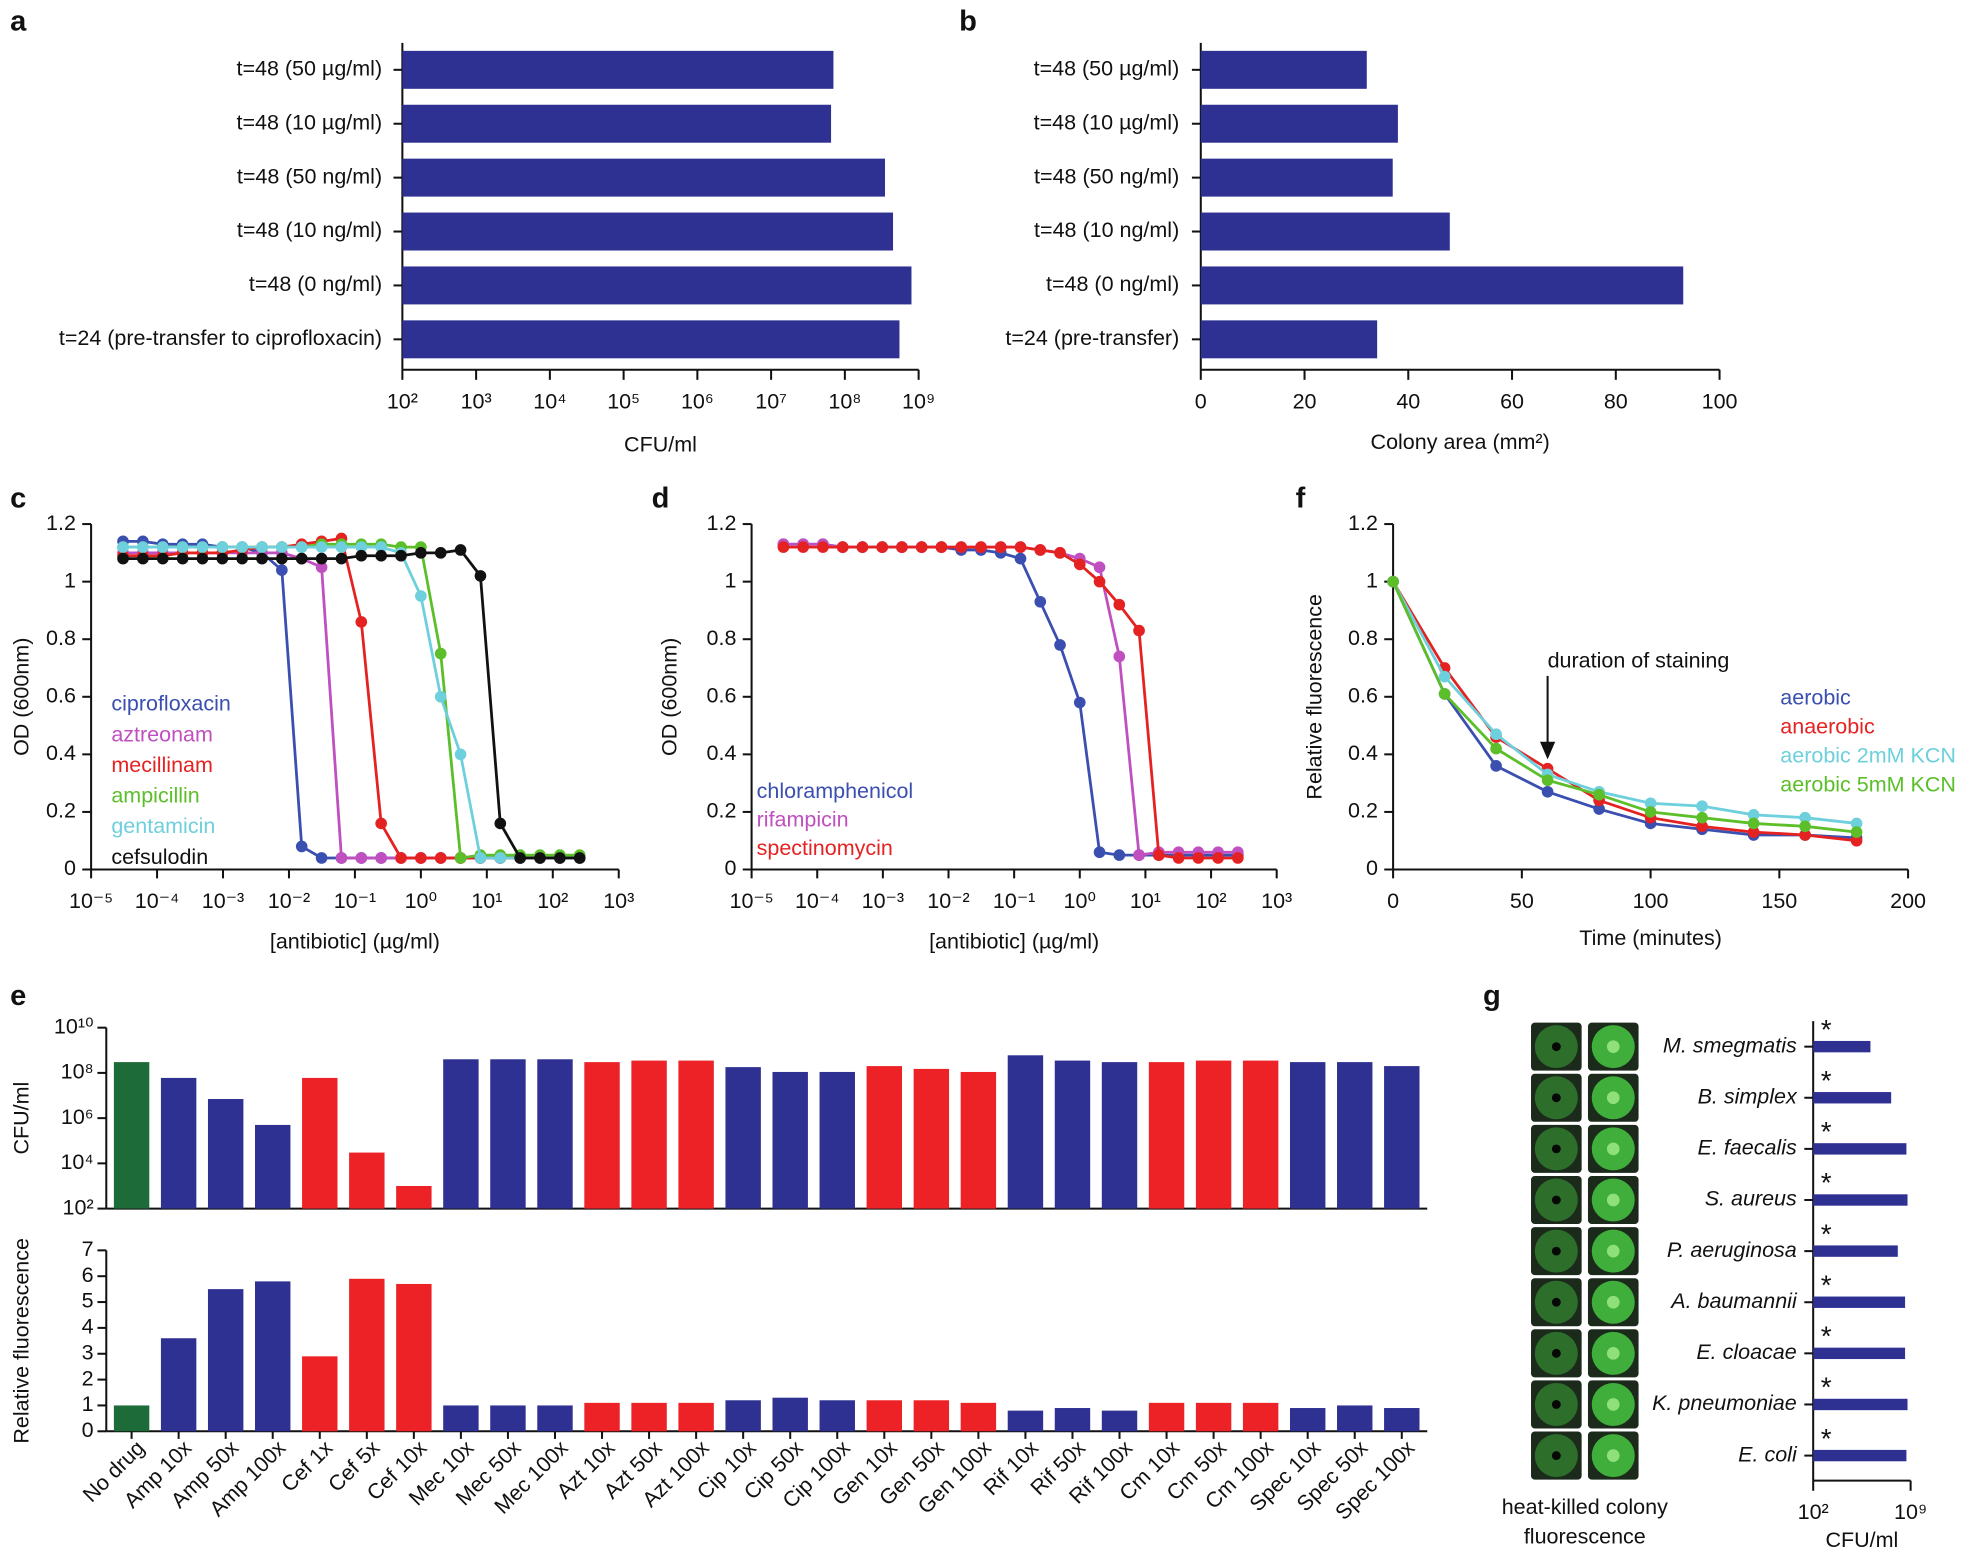 Image resolution: width=1984 pixels, height=1553 pixels. Describe the element at coordinates (355, 942) in the screenshot. I see `x-axis-label: [antibiotic] (µg/ml)` at that location.